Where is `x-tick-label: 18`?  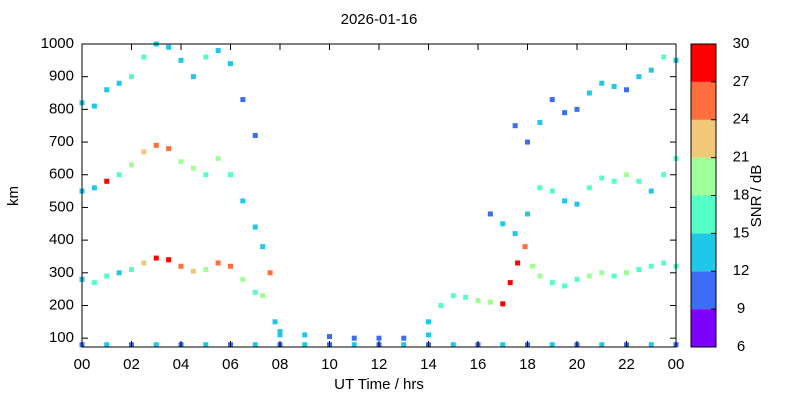 x-tick-label: 18 is located at coordinates (527, 364).